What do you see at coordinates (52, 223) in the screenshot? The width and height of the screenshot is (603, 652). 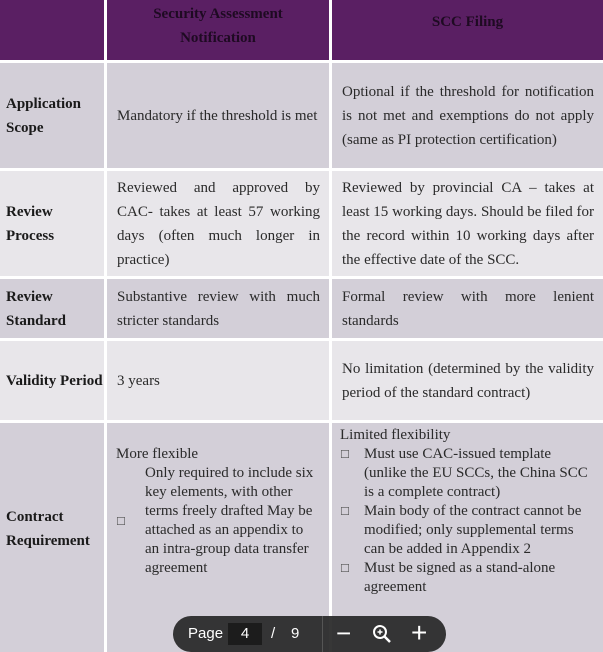 I see `row-label: Review Process` at bounding box center [52, 223].